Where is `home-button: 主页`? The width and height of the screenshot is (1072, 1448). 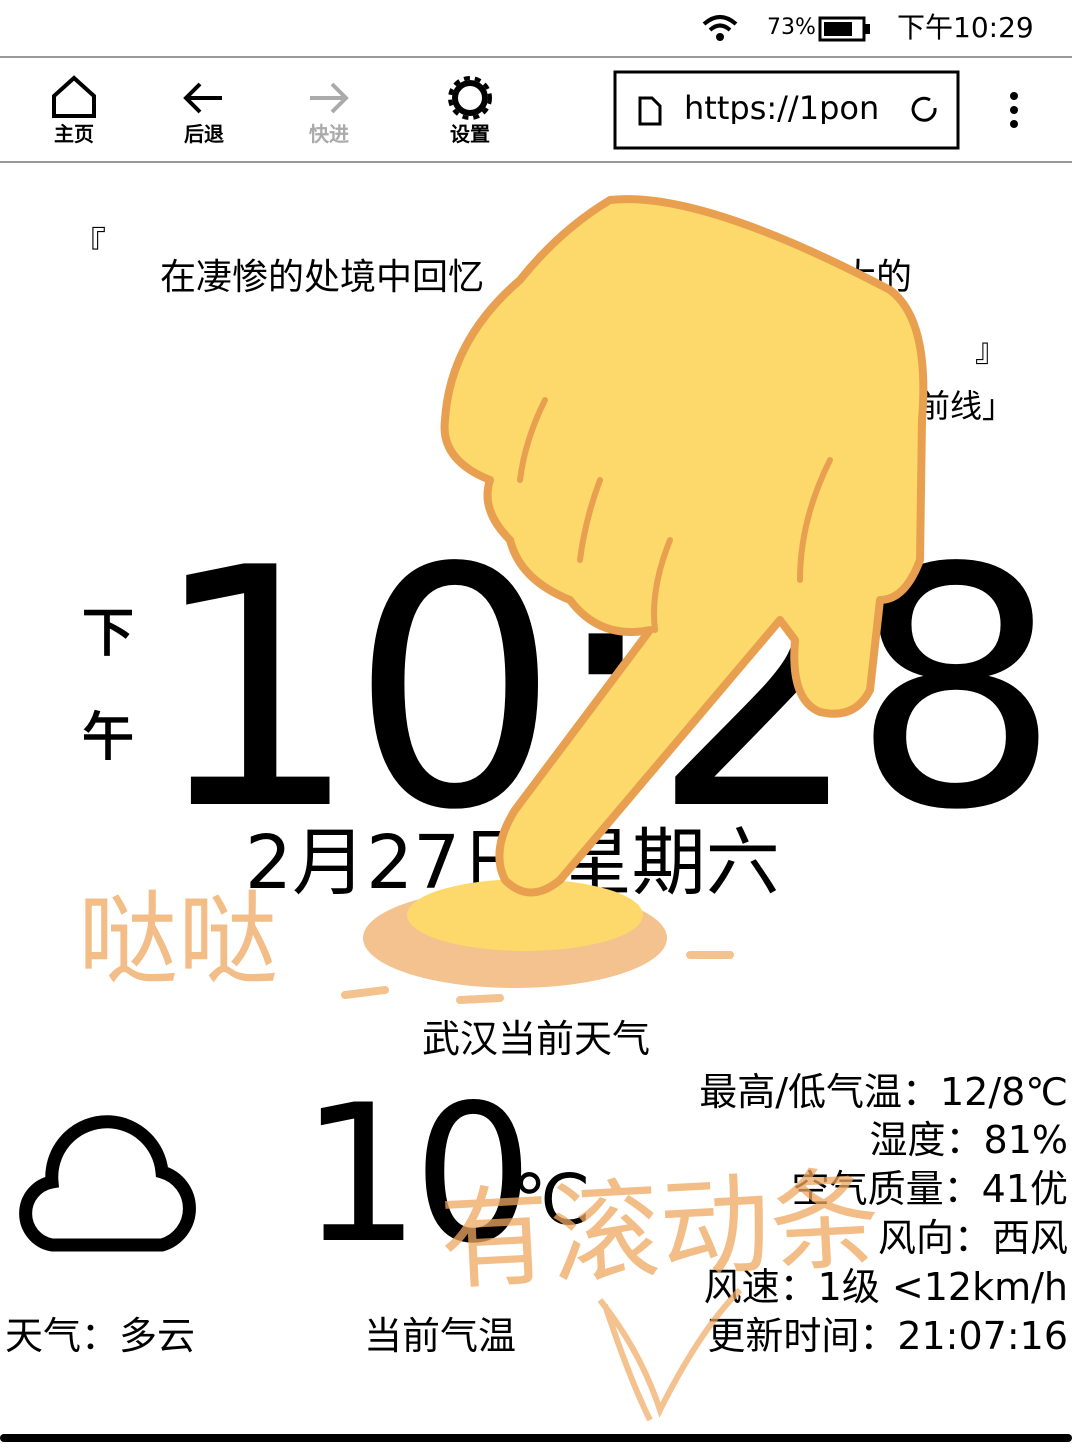
home-button: 主页 is located at coordinates (74, 134).